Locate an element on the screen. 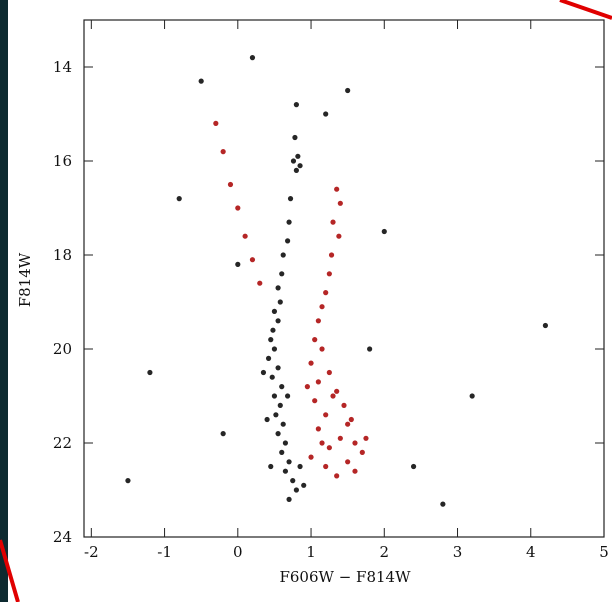 This screenshot has width=612, height=602. x-axis-label: F606W − F814W is located at coordinates (345, 577).